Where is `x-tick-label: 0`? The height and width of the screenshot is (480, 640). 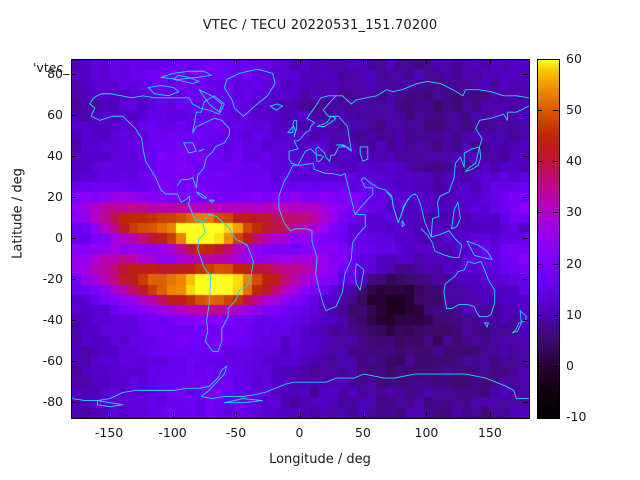
x-tick-label: 0 is located at coordinates (299, 432).